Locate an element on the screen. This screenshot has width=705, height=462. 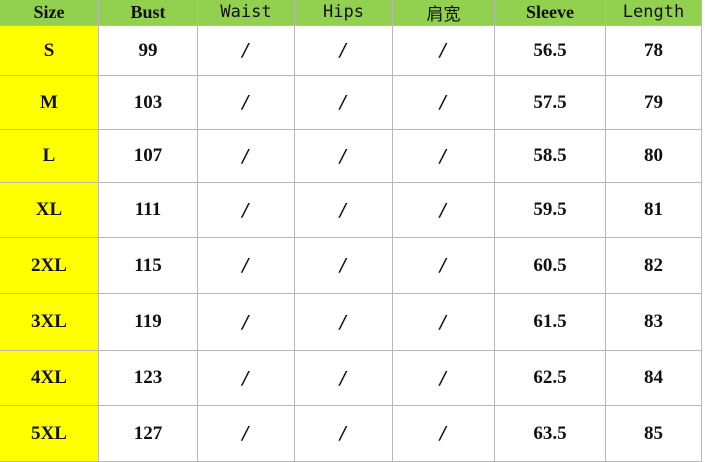
table-row: S 99///56.5 78 is located at coordinates (351, 50).